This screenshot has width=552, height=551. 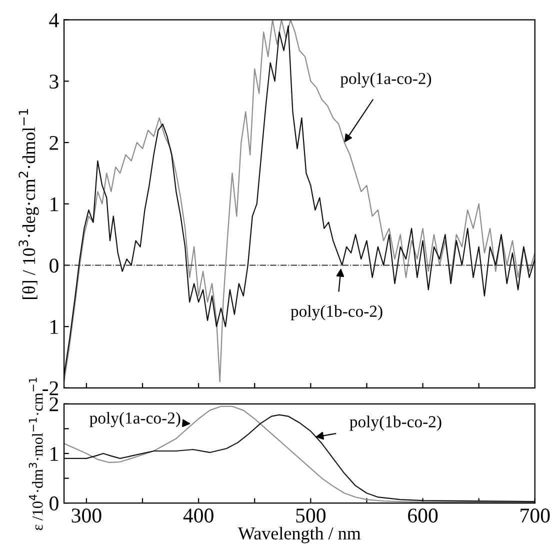 I want to click on x-tick-label: 600, so click(x=423, y=515).